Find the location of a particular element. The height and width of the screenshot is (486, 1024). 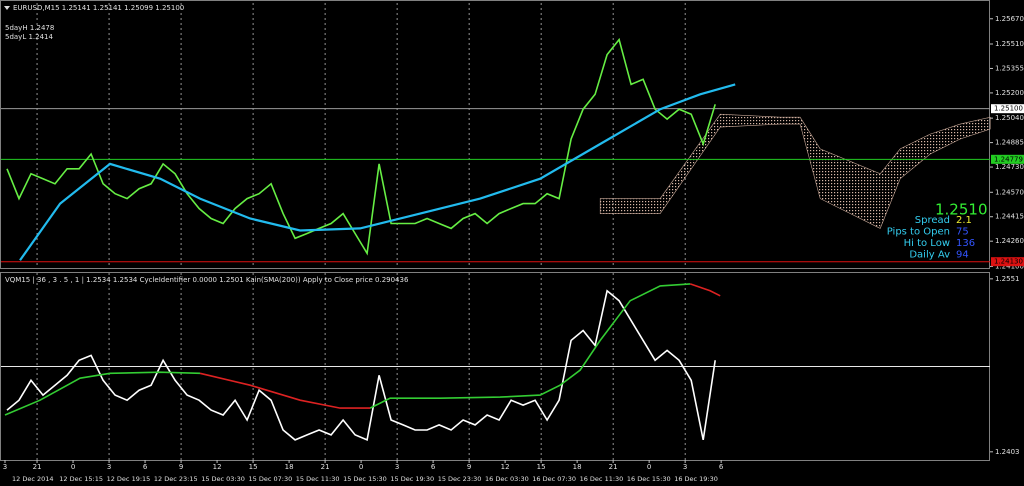

info-value: 136 is located at coordinates (965, 243).